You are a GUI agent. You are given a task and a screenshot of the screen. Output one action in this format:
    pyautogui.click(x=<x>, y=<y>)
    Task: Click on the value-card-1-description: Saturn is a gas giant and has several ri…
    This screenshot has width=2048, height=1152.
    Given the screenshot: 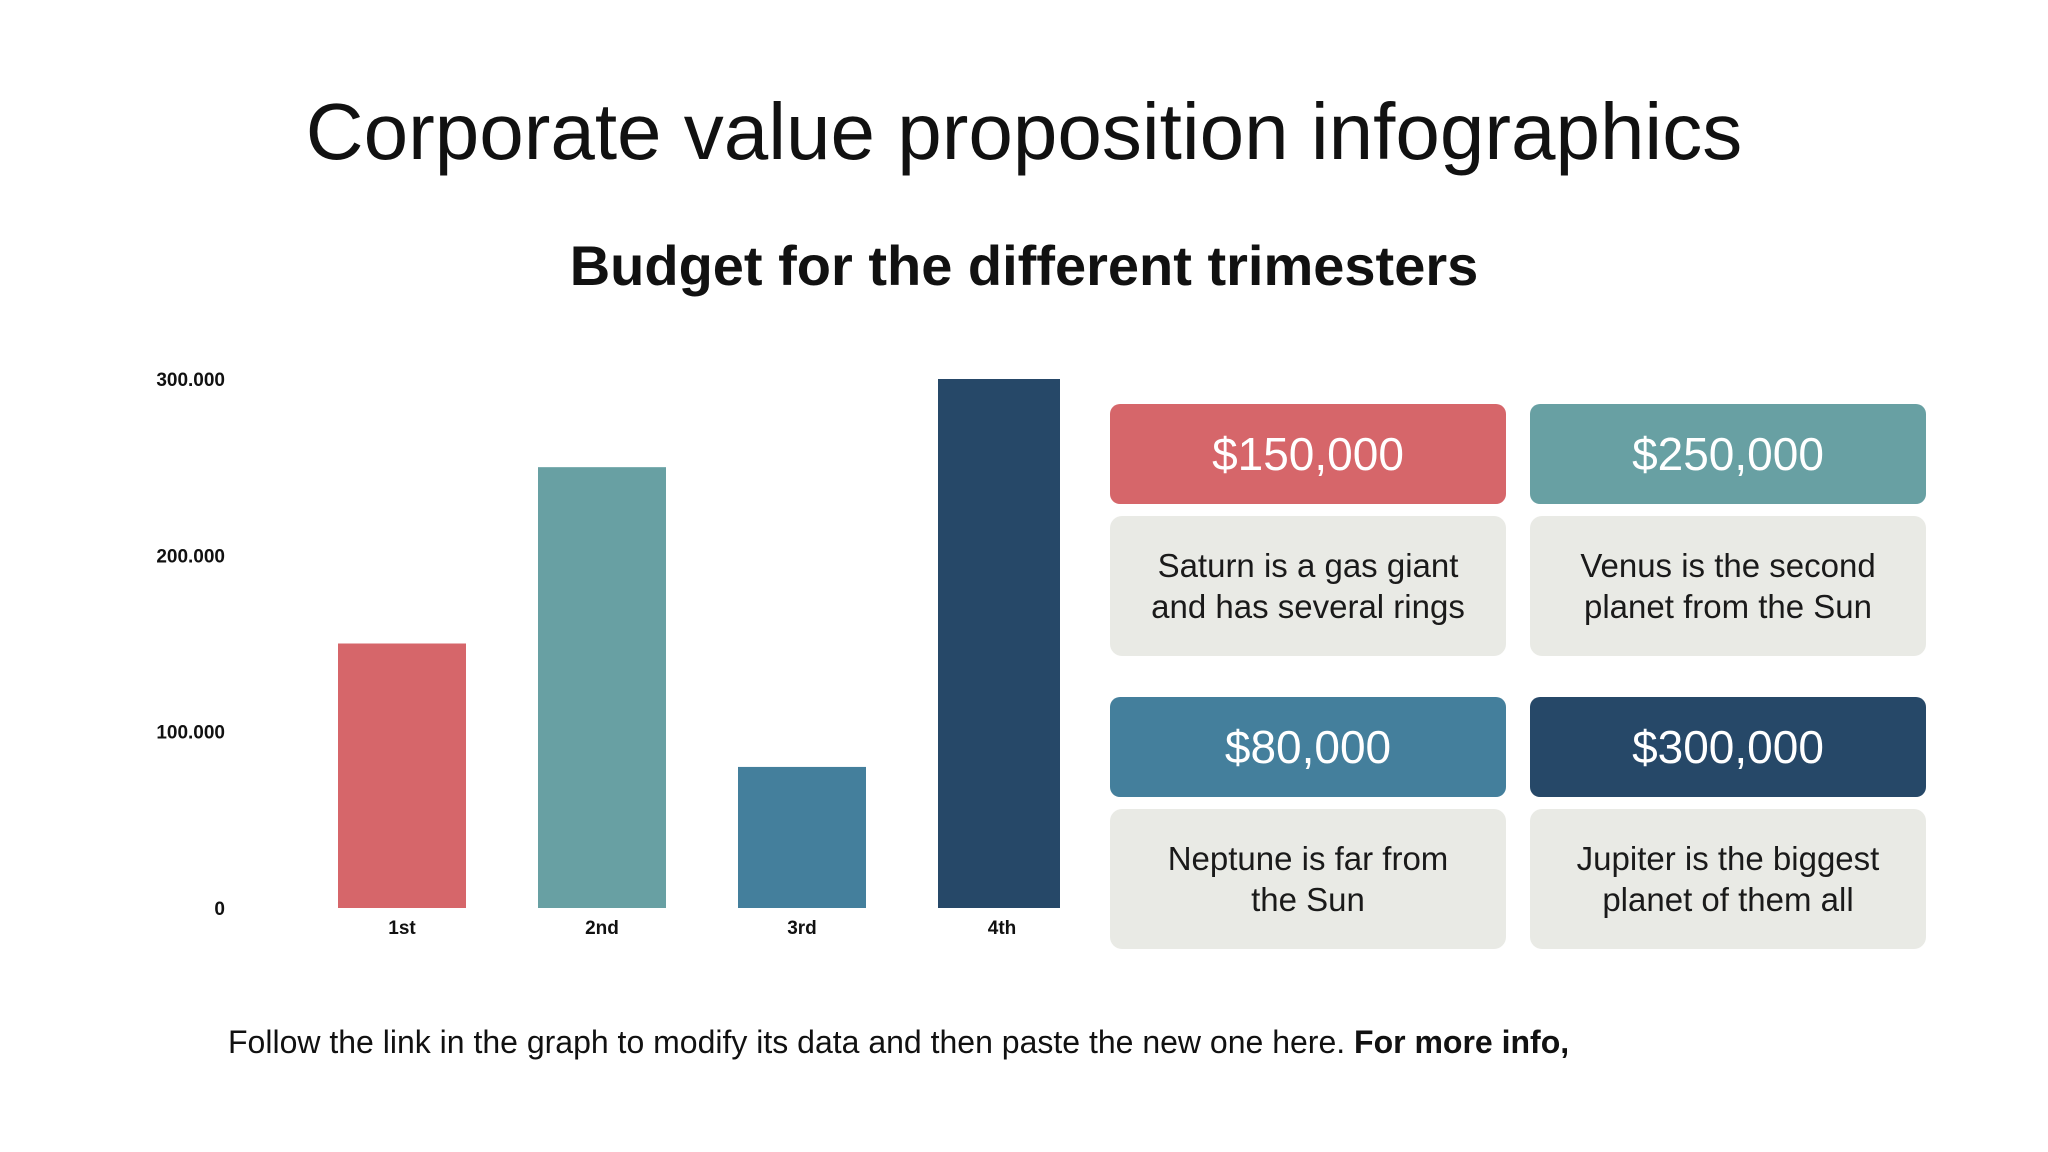 What is the action you would take?
    pyautogui.click(x=1308, y=586)
    